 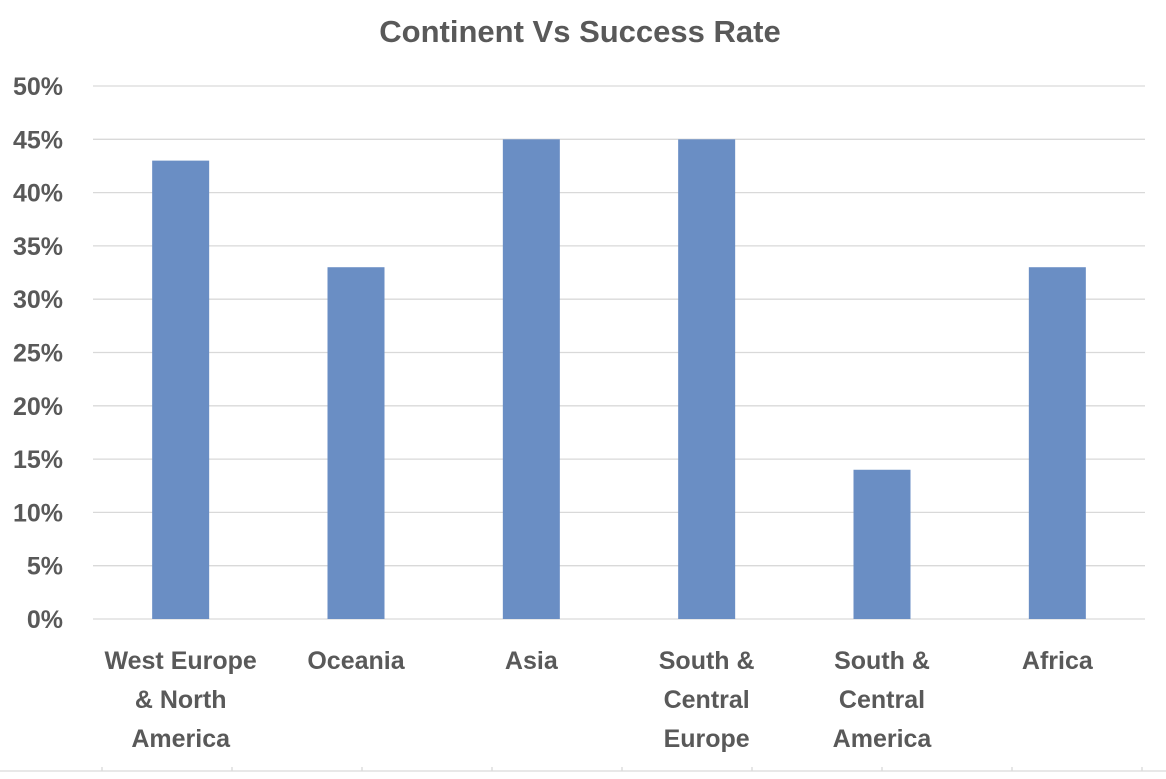 What do you see at coordinates (583, 769) in the screenshot?
I see `bottom-axis-ticks` at bounding box center [583, 769].